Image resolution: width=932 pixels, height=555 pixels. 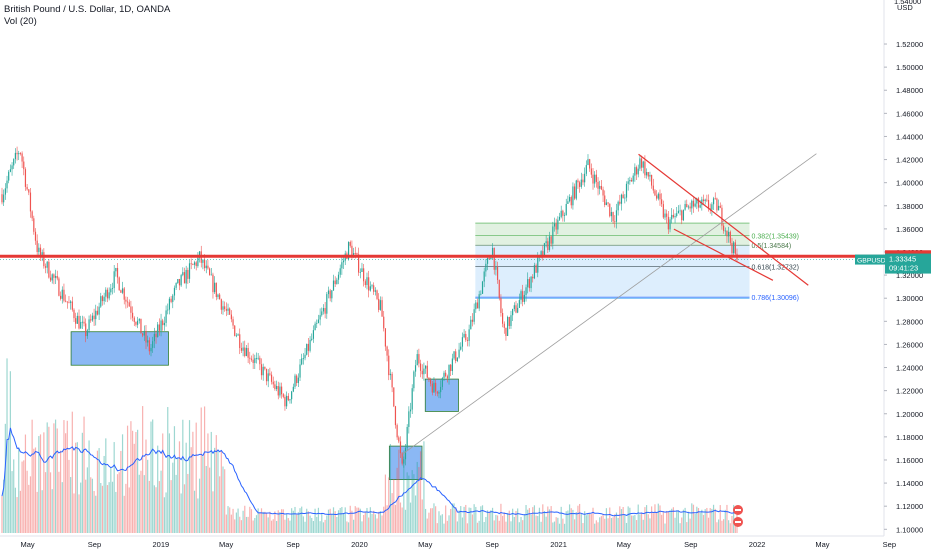 I want to click on price-tick-label: 1.14000, so click(x=909, y=483).